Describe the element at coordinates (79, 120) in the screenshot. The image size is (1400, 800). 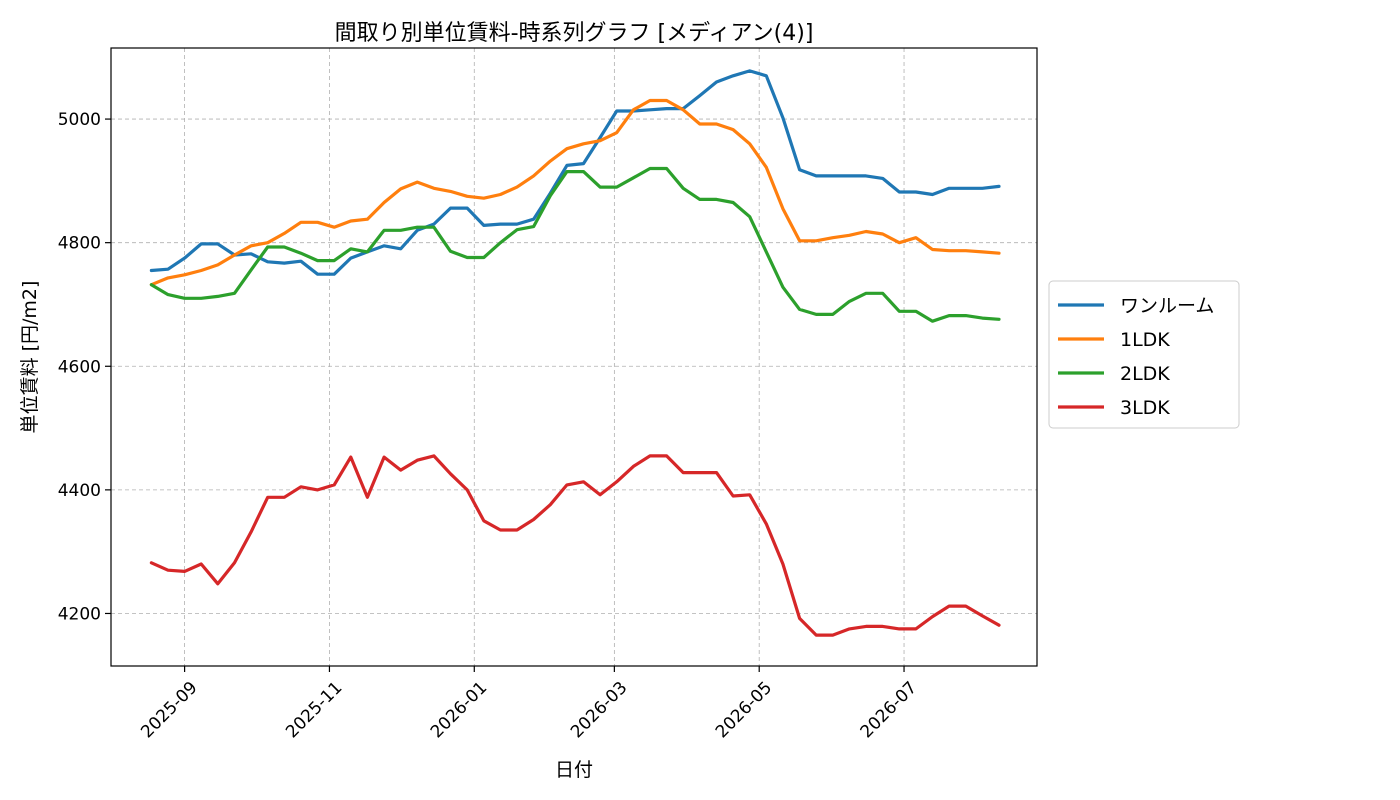
I see `y-tick-label: 5000` at that location.